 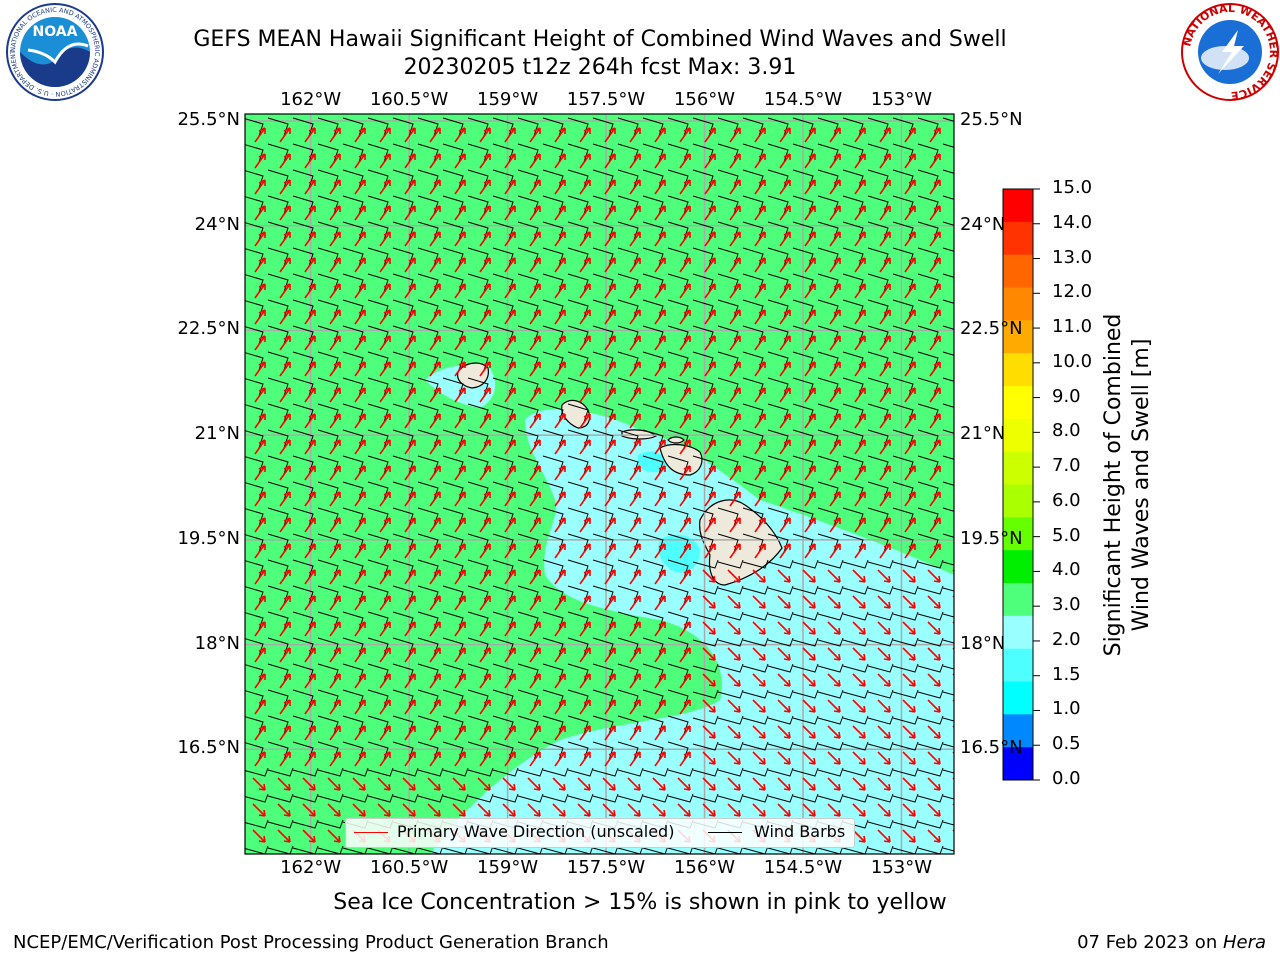 I want to click on lon-tick-label: 160.5°W, so click(x=409, y=867).